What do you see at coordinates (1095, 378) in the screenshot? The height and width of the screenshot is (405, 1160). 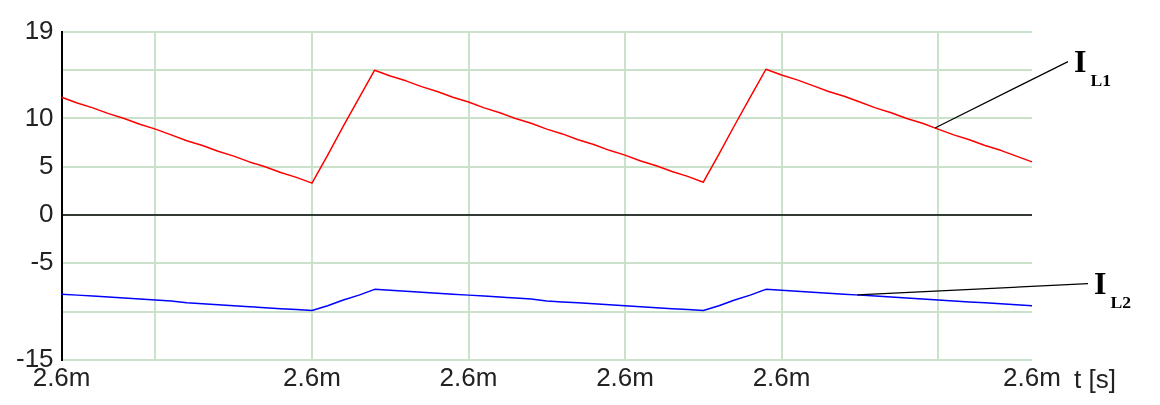 I see `x-axis-title: t [s]` at bounding box center [1095, 378].